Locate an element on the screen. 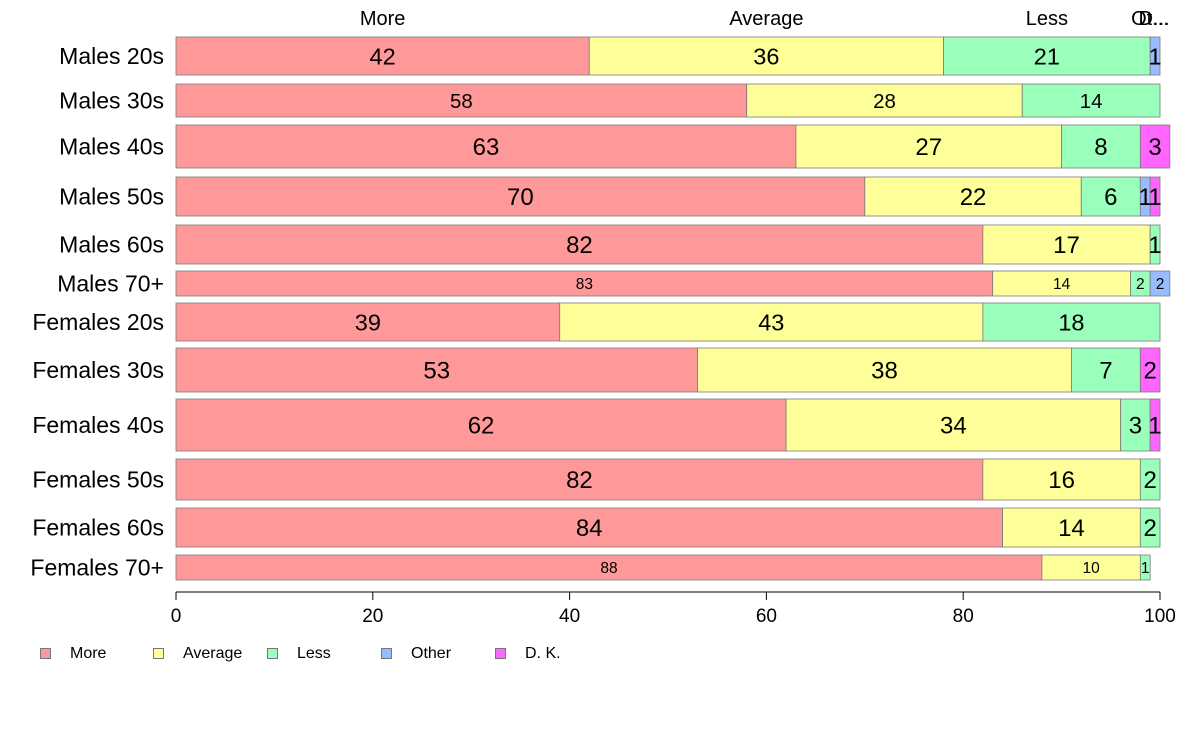  data-label-females-50s-average: 16 is located at coordinates (1061, 480).